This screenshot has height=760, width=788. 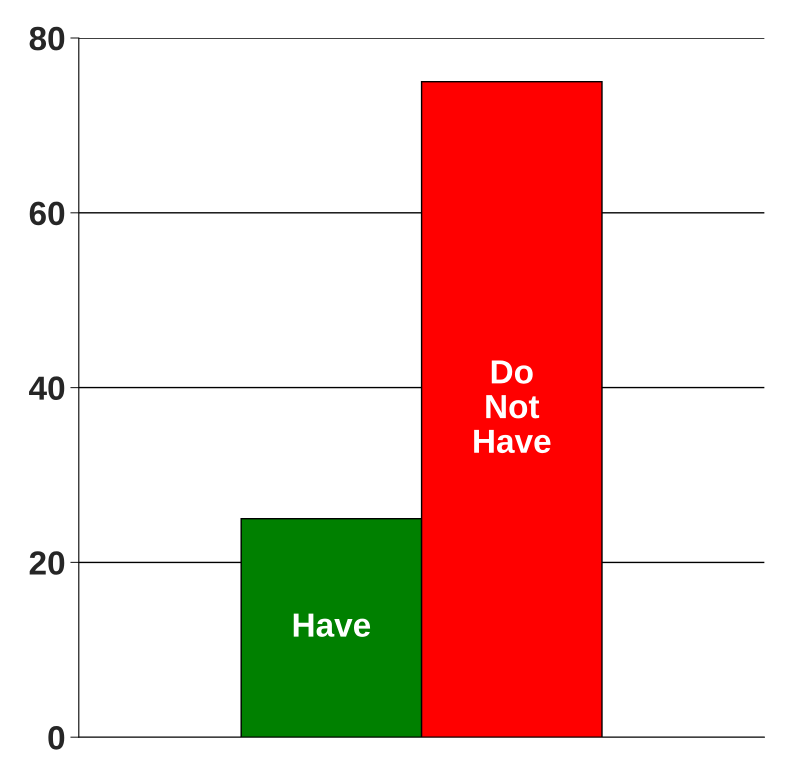 I want to click on y-tick-label: 0, so click(x=56, y=738).